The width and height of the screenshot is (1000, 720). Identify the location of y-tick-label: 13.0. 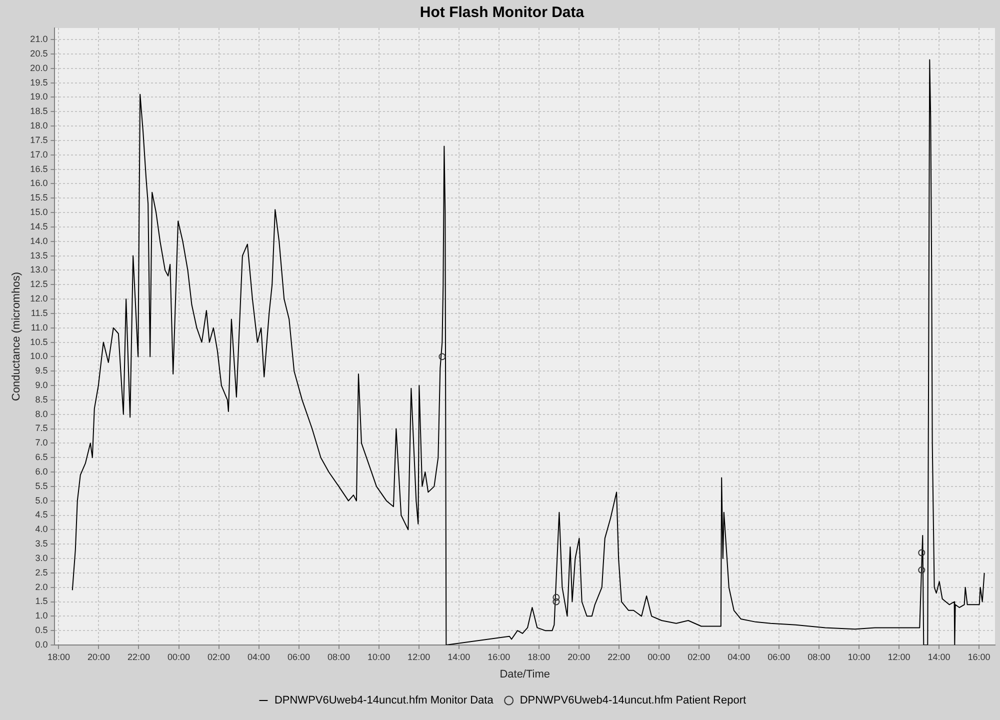
(39, 269).